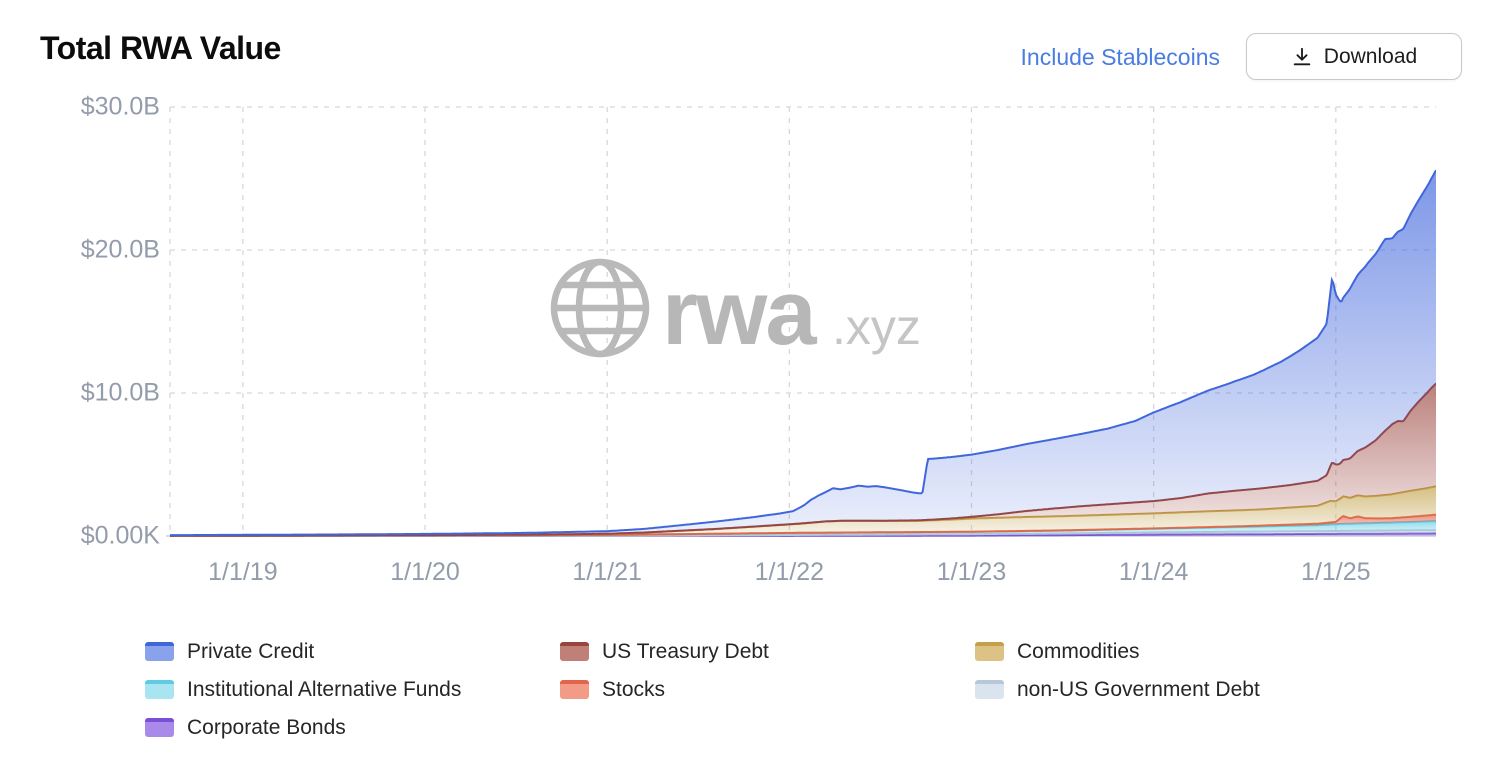 This screenshot has height=772, width=1494. I want to click on rwa-watermark: rwa .xyz, so click(735, 311).